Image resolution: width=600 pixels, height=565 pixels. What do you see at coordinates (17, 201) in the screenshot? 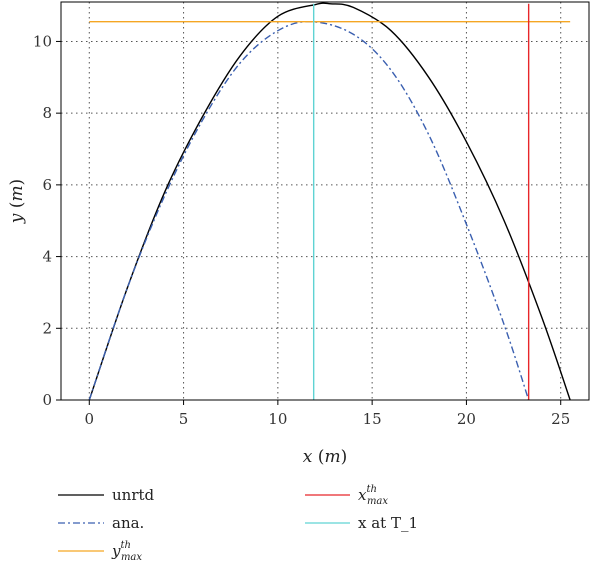
I see `y-axis-label: y (m)` at bounding box center [17, 201].